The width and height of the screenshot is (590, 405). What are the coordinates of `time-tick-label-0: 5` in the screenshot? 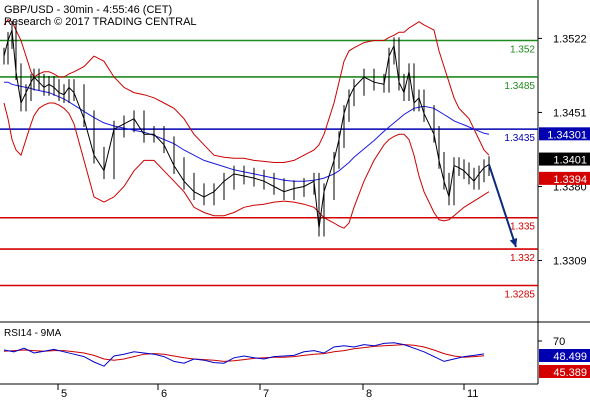 It's located at (64, 394).